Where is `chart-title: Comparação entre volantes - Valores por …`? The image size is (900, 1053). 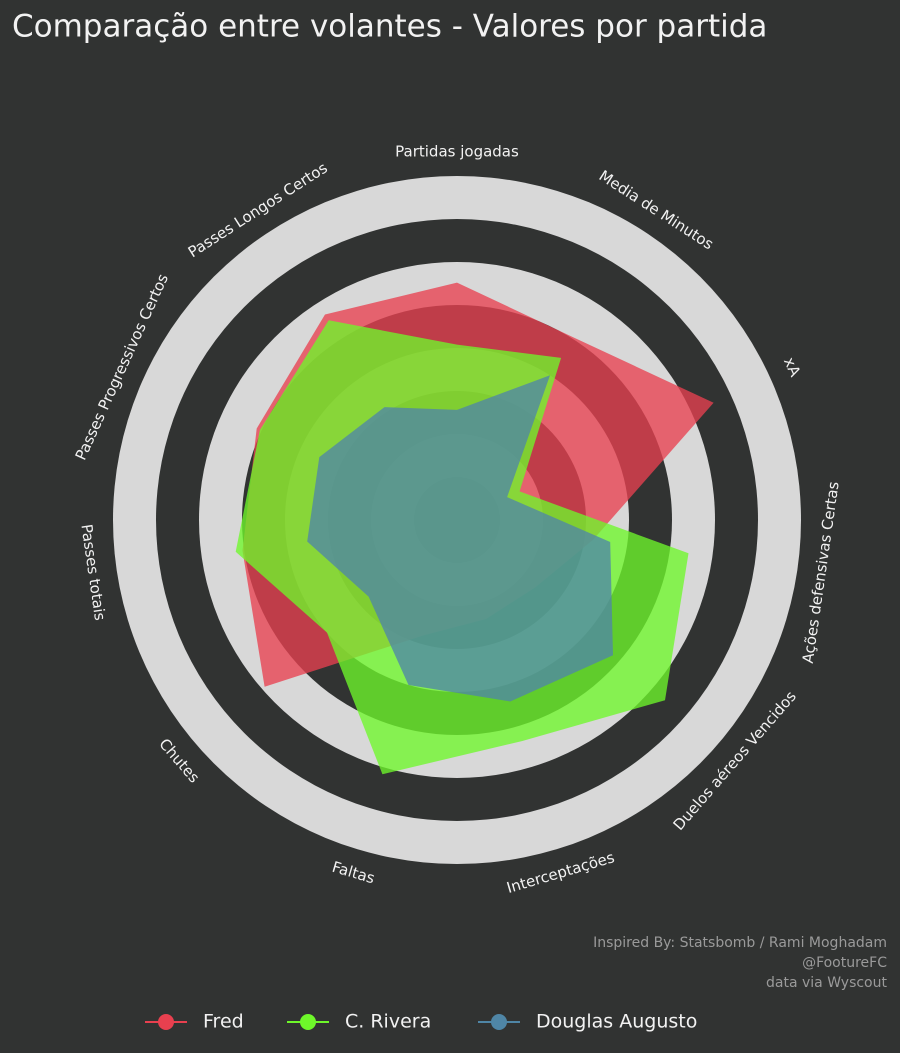 chart-title: Comparação entre volantes - Valores por … is located at coordinates (389, 27).